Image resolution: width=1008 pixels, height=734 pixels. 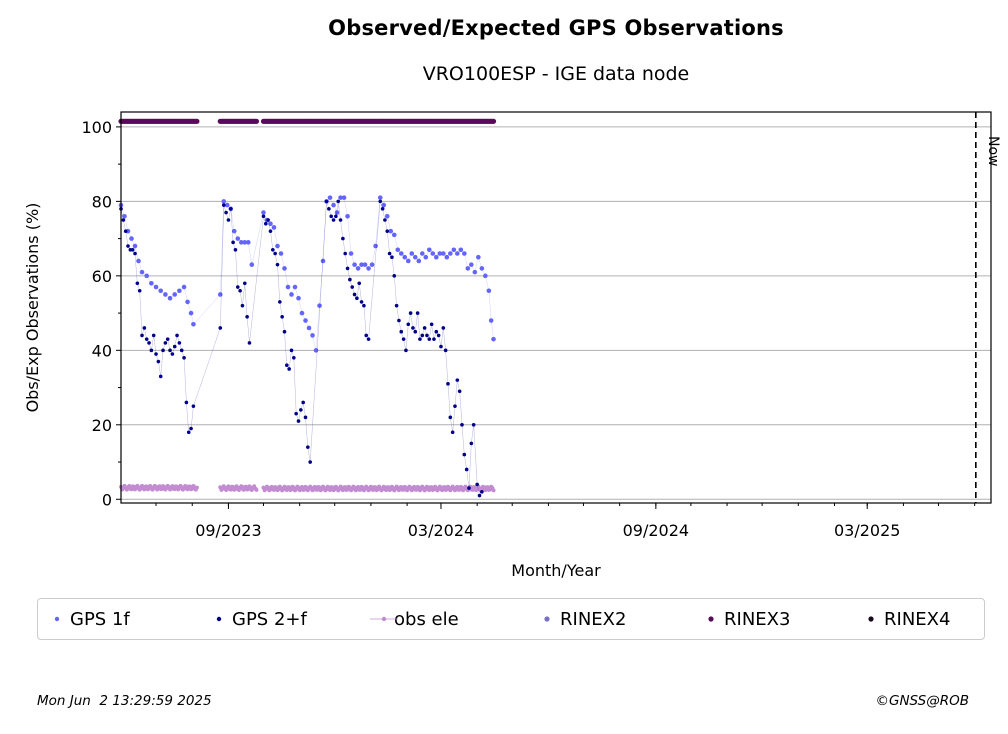 I want to click on legend-marker-rinex3, so click(x=711, y=619).